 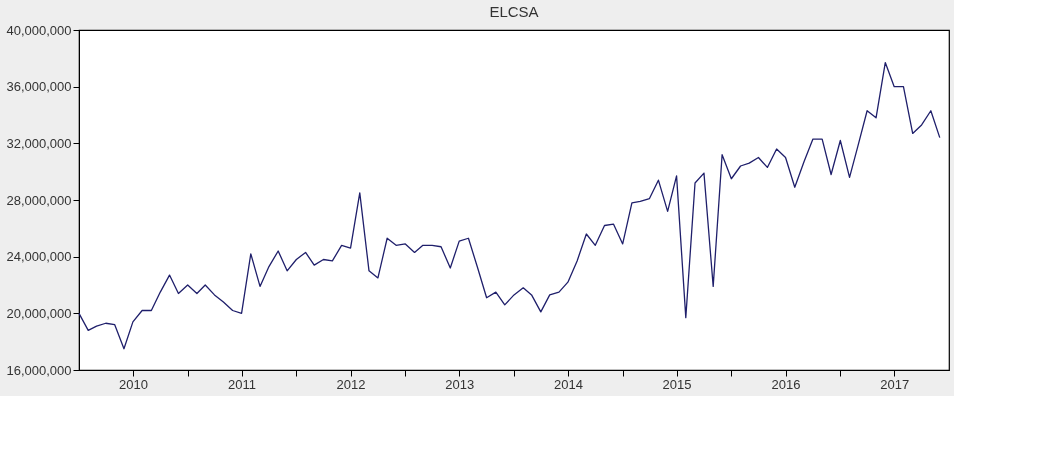 What do you see at coordinates (39, 370) in the screenshot?
I see `y-tick-label: 16,000,000` at bounding box center [39, 370].